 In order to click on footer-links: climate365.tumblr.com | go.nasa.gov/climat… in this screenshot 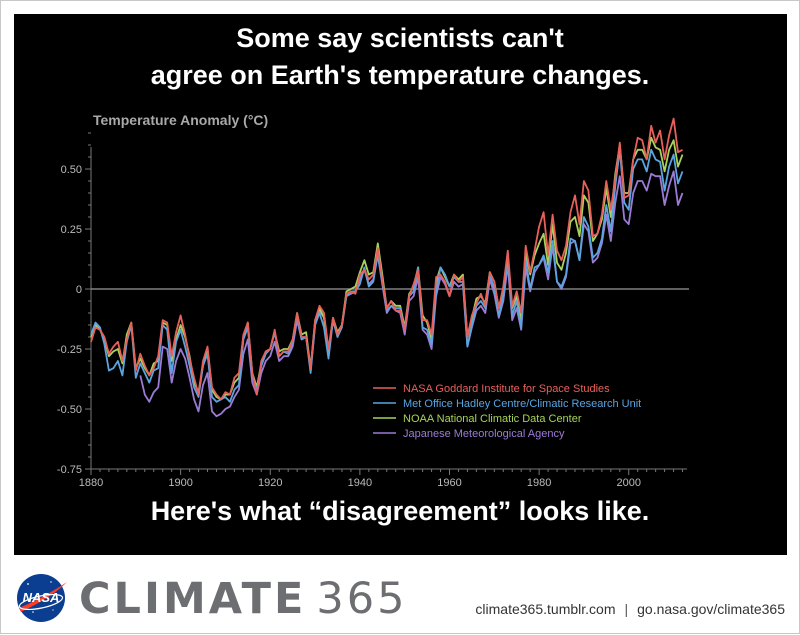, I will do `click(630, 609)`.